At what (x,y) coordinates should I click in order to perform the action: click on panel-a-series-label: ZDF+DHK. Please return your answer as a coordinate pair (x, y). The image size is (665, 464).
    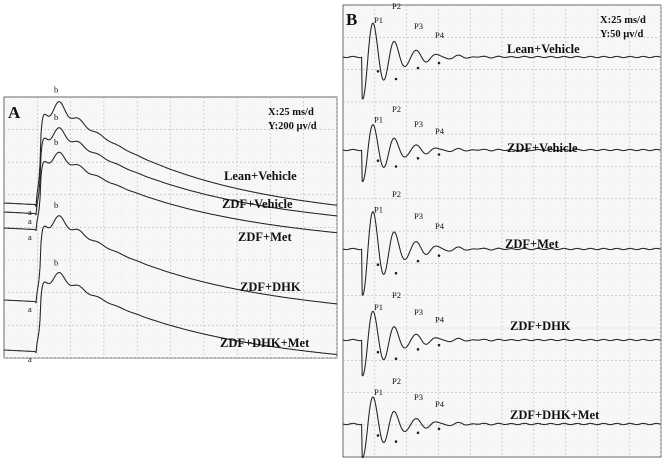
    Looking at the image, I should click on (270, 287).